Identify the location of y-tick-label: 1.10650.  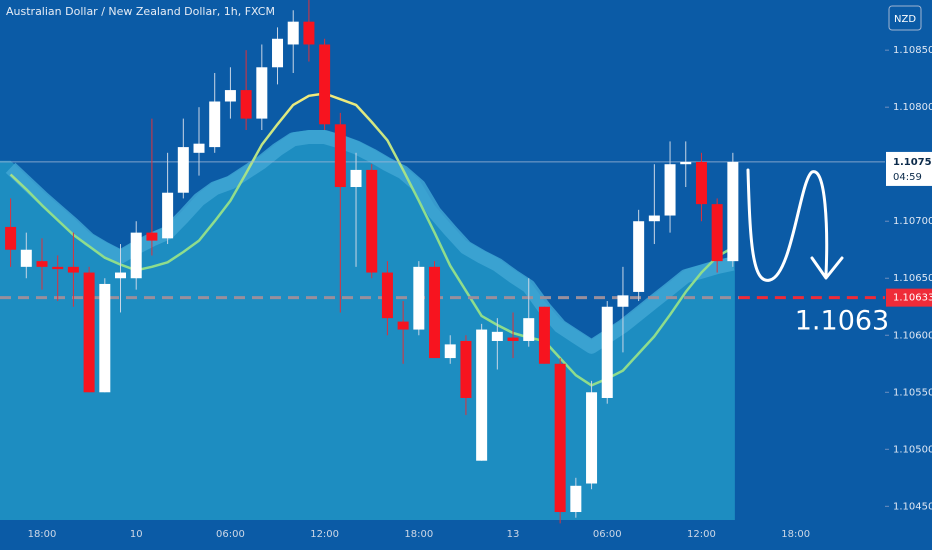
(912, 278).